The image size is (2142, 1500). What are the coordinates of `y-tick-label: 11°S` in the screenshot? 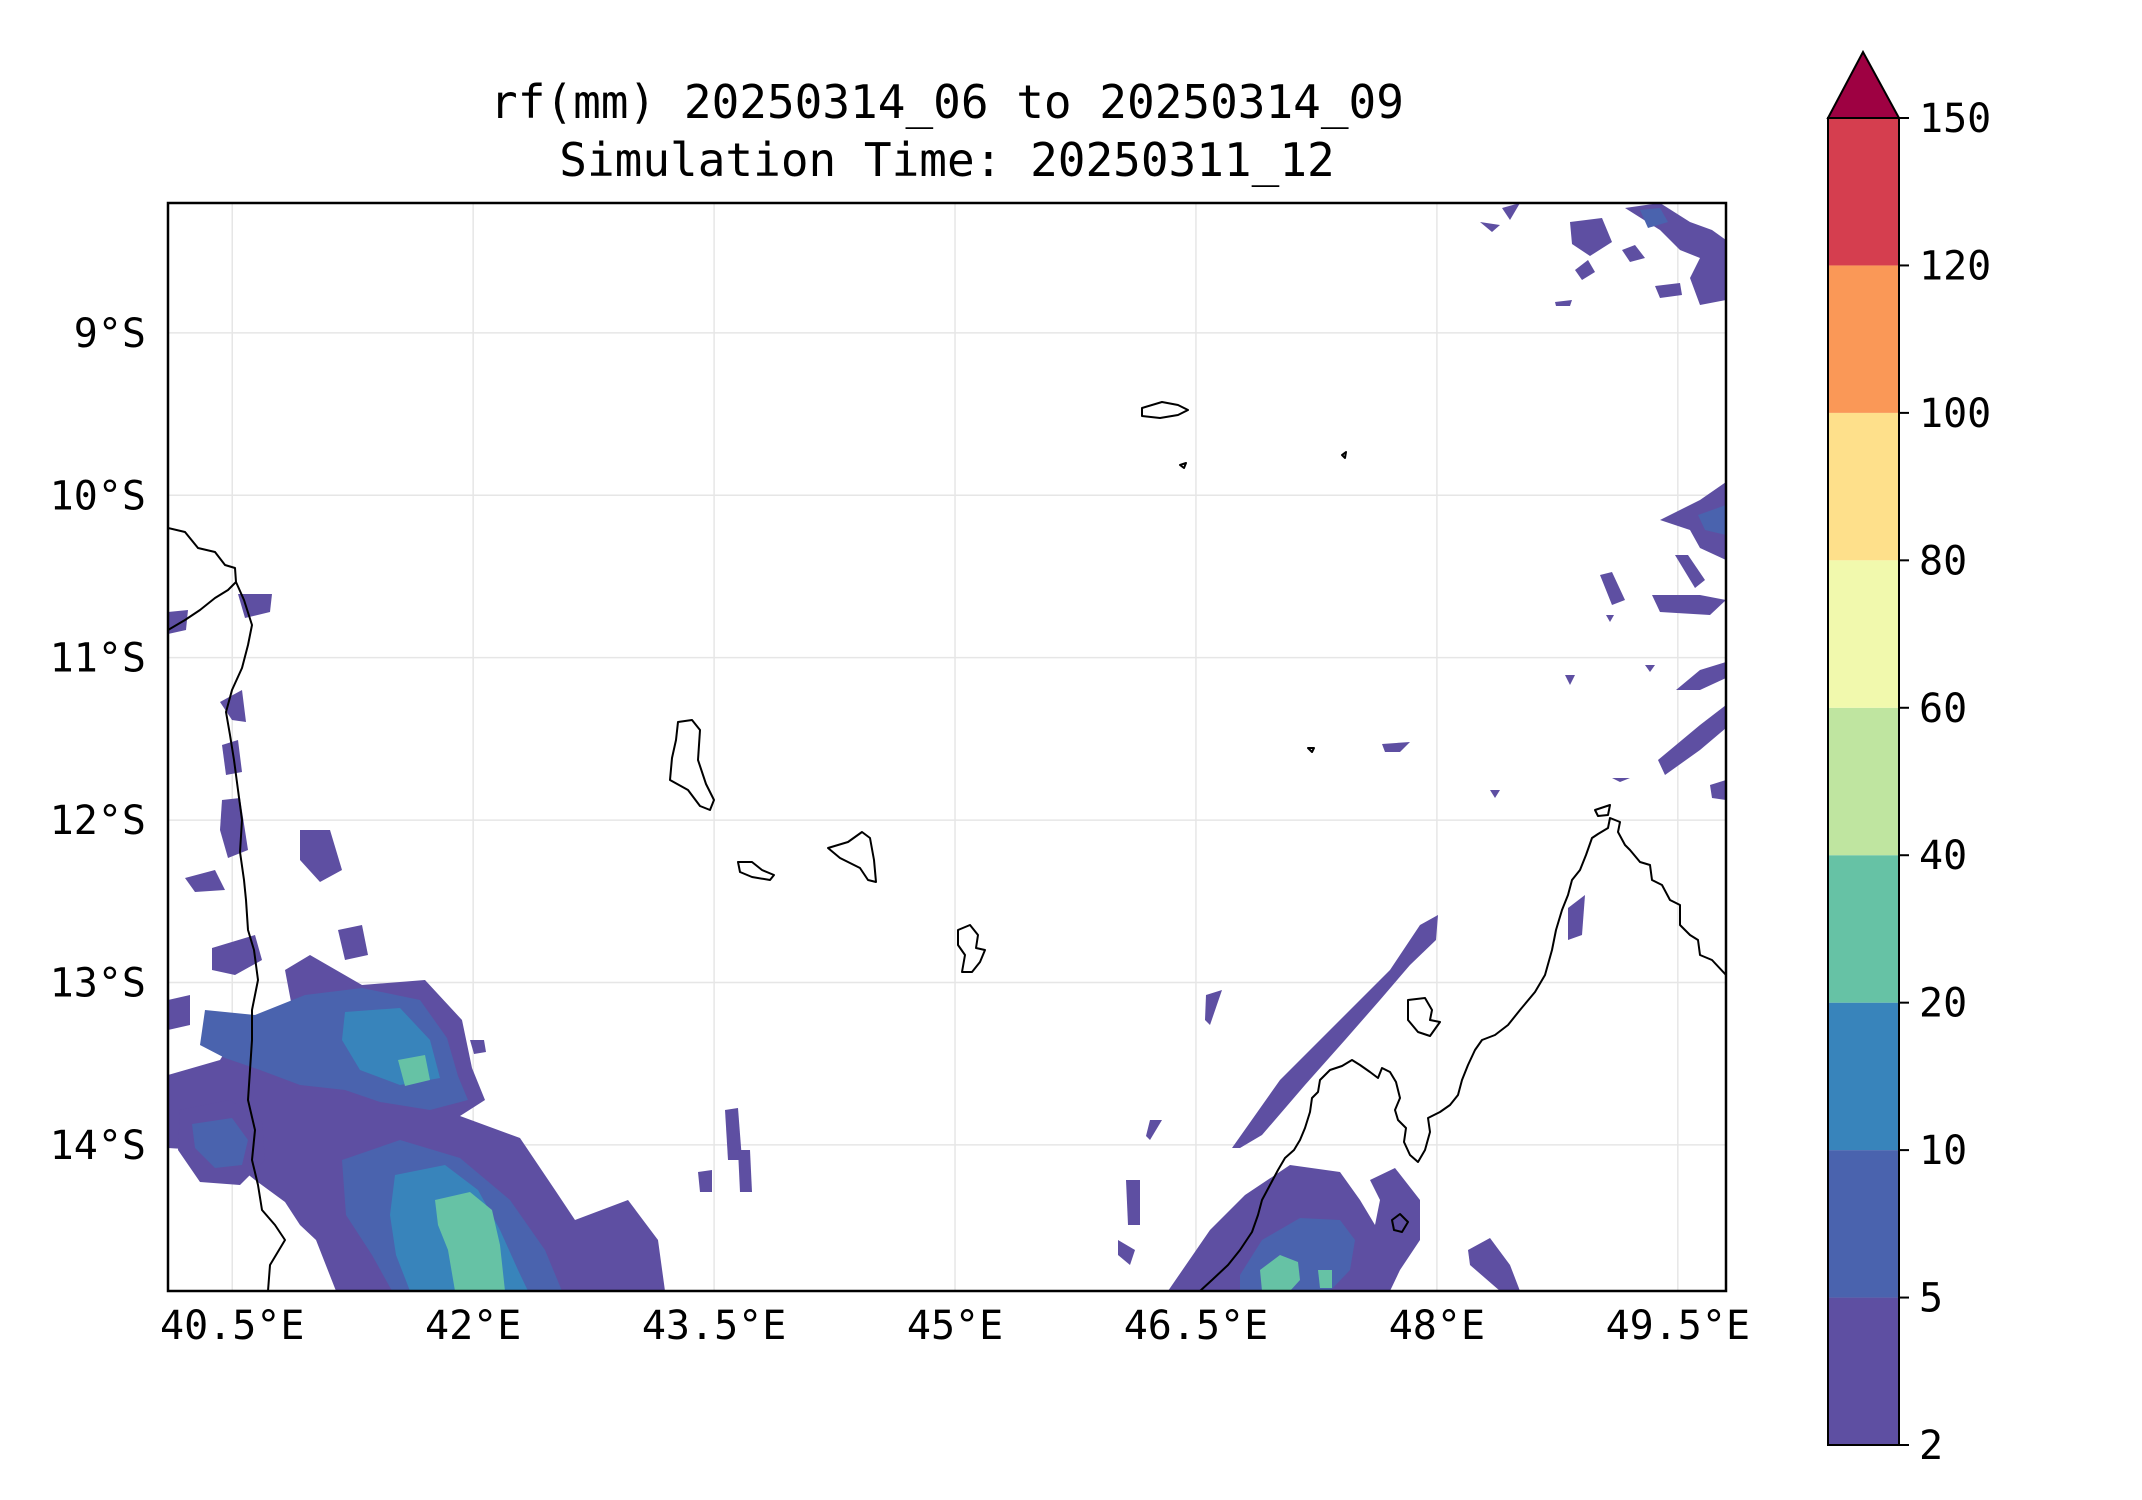 It's located at (98, 659).